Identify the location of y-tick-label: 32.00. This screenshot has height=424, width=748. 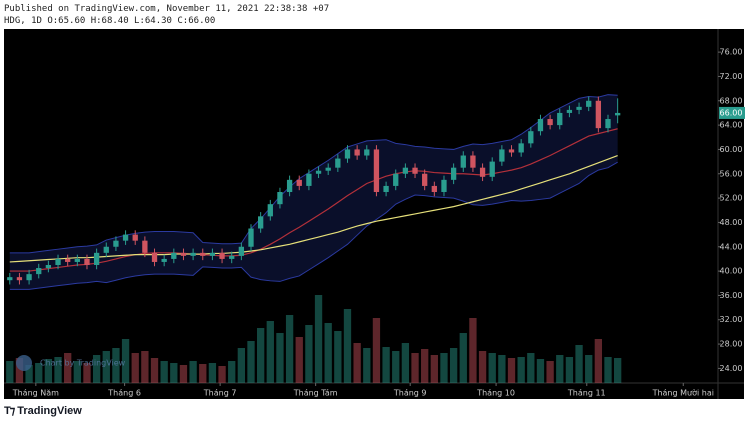
(731, 319).